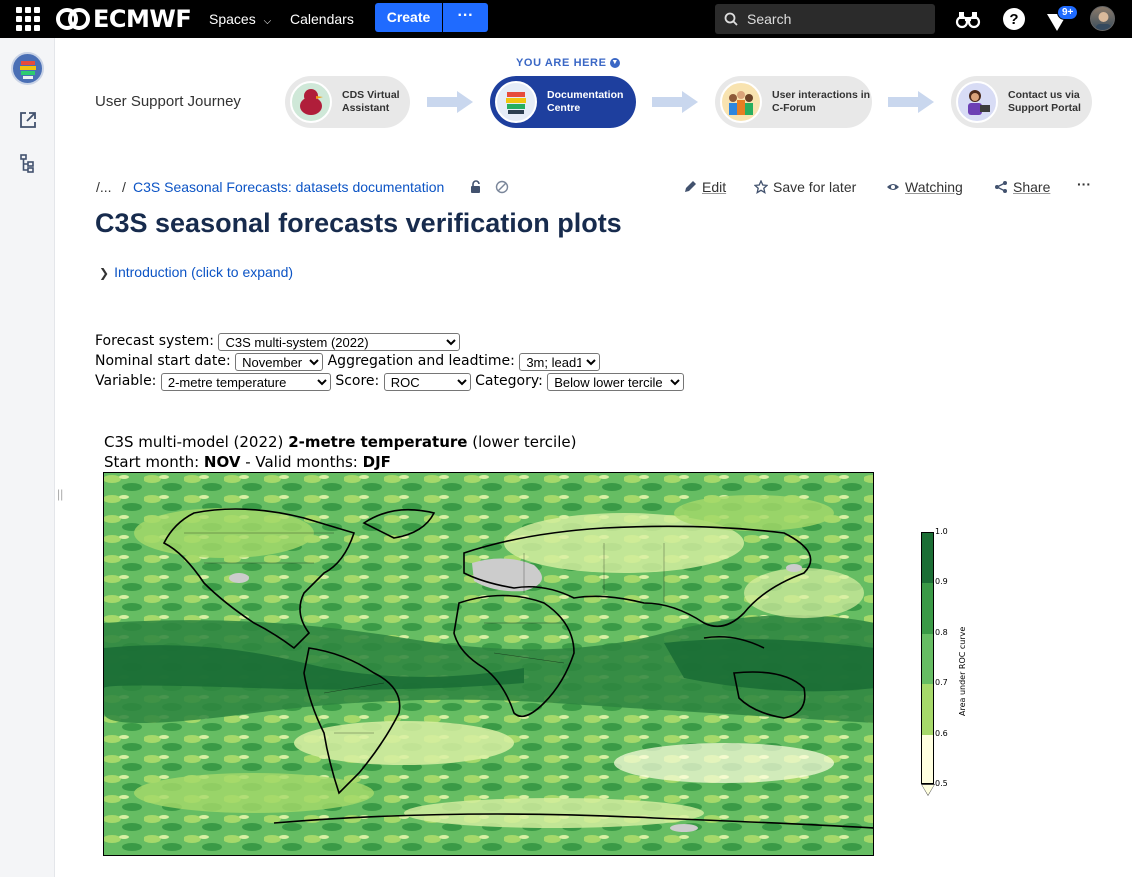 Image resolution: width=1132 pixels, height=877 pixels. I want to click on user-avatar-icon, so click(1103, 21).